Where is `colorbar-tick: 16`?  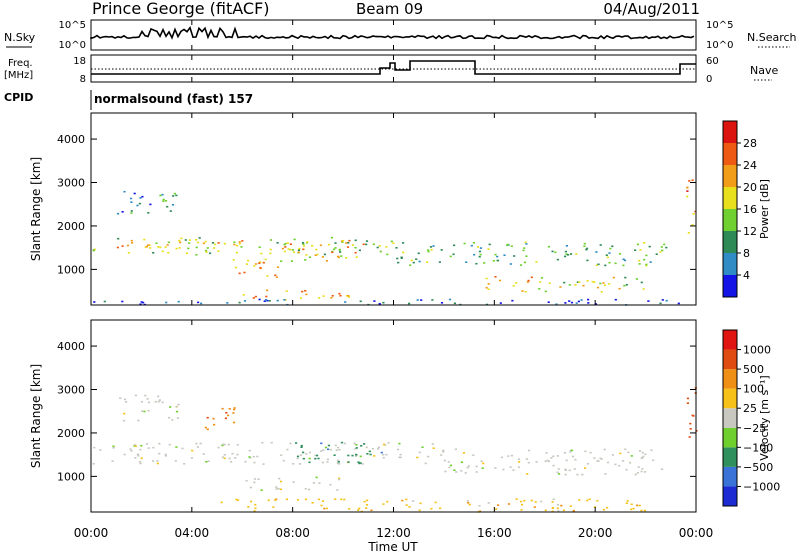 colorbar-tick: 16 is located at coordinates (750, 209).